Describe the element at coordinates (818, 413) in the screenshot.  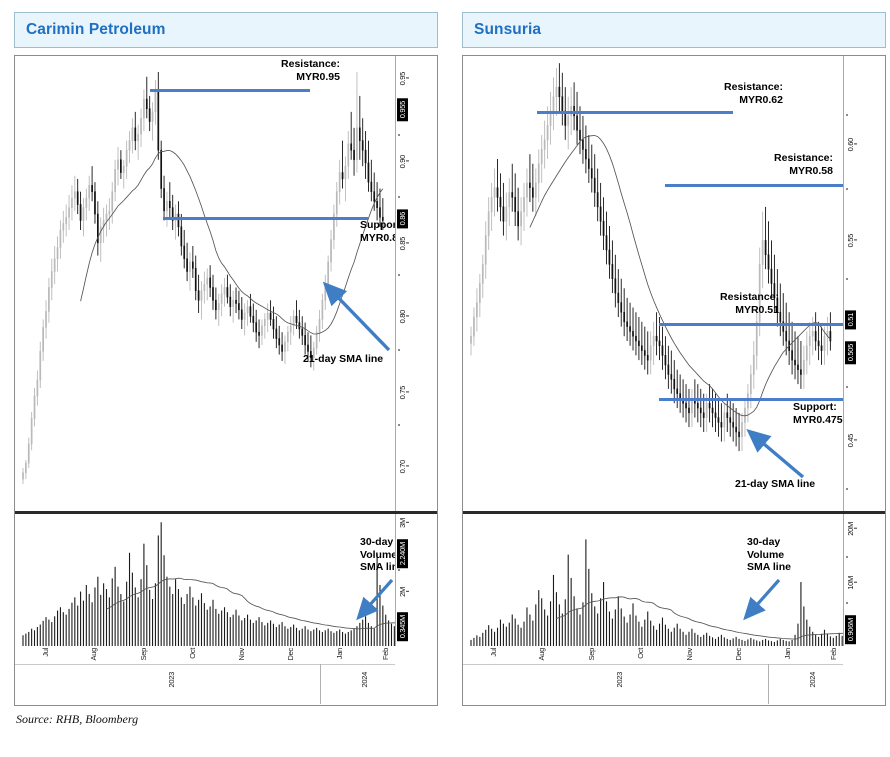
I see `support-annotation-sunsuria: Support: MYR0.475` at that location.